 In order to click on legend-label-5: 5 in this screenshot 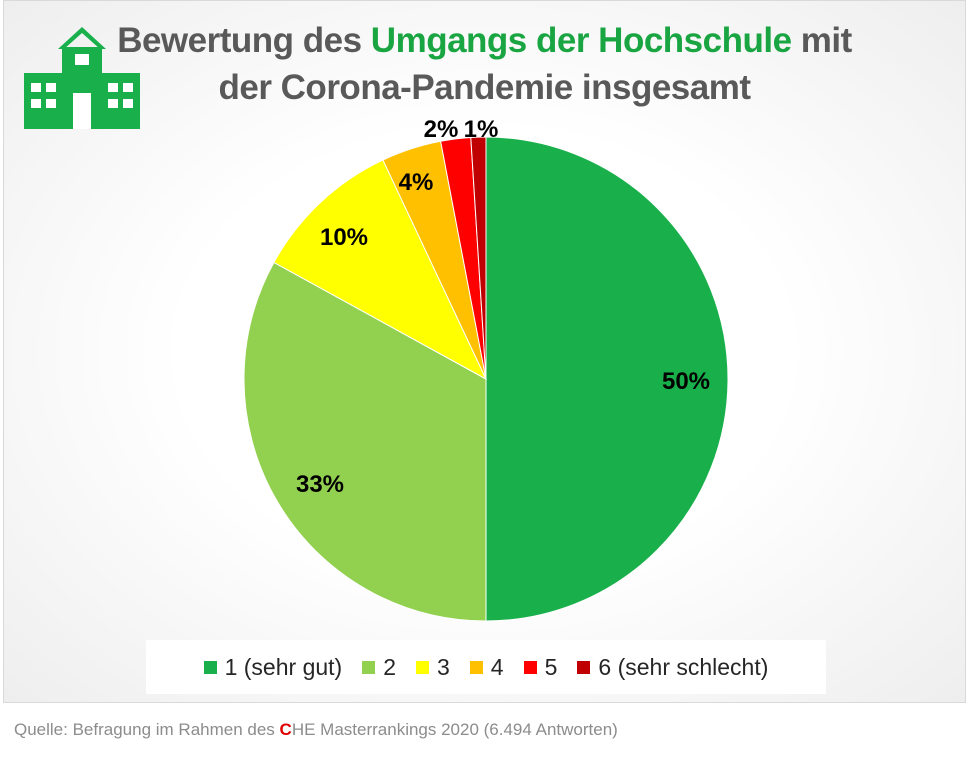, I will do `click(551, 666)`.